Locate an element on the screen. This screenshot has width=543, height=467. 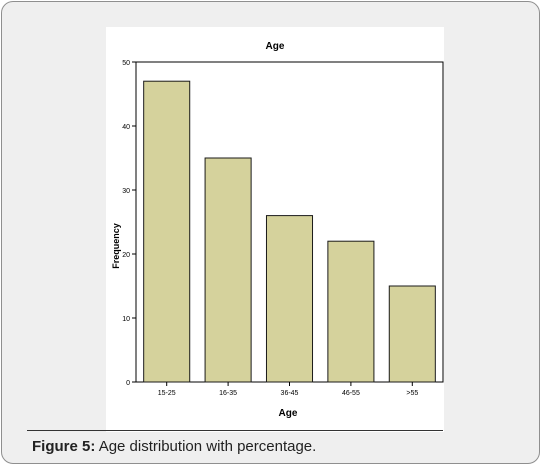
y-tick-label: 50 is located at coordinates (126, 63).